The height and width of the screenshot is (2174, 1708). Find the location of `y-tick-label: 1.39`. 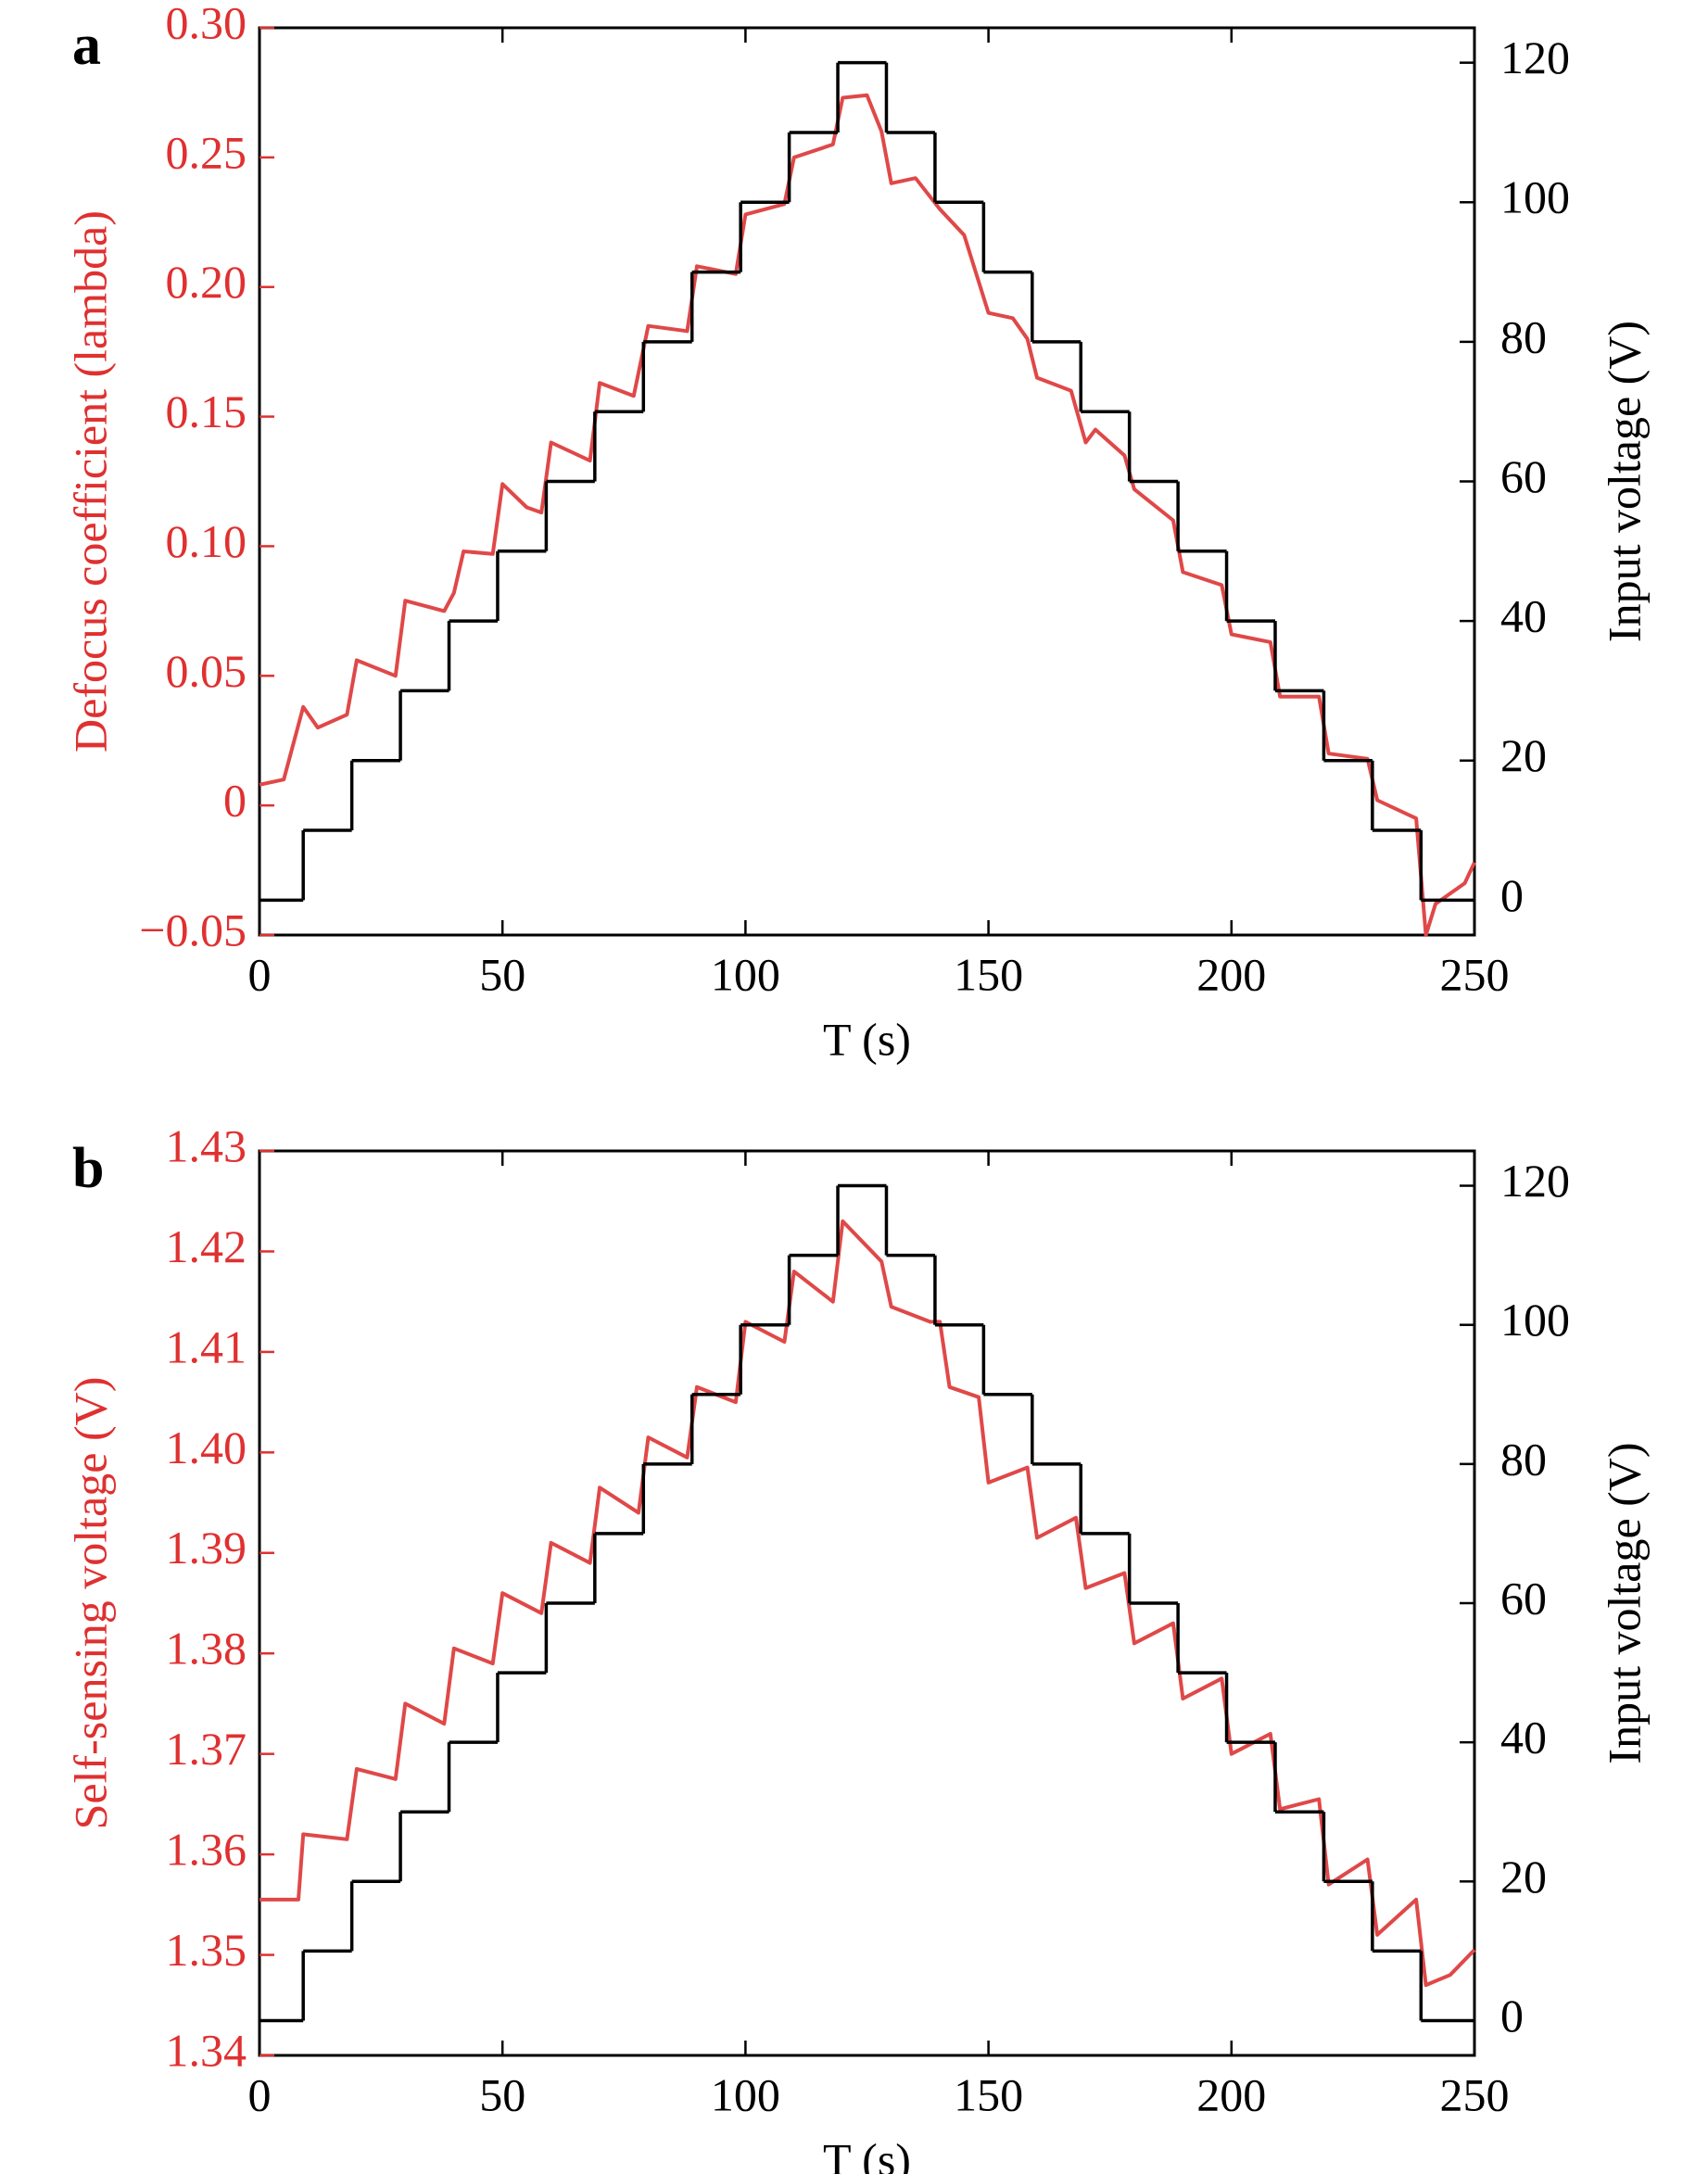

y-tick-label: 1.39 is located at coordinates (206, 1548).